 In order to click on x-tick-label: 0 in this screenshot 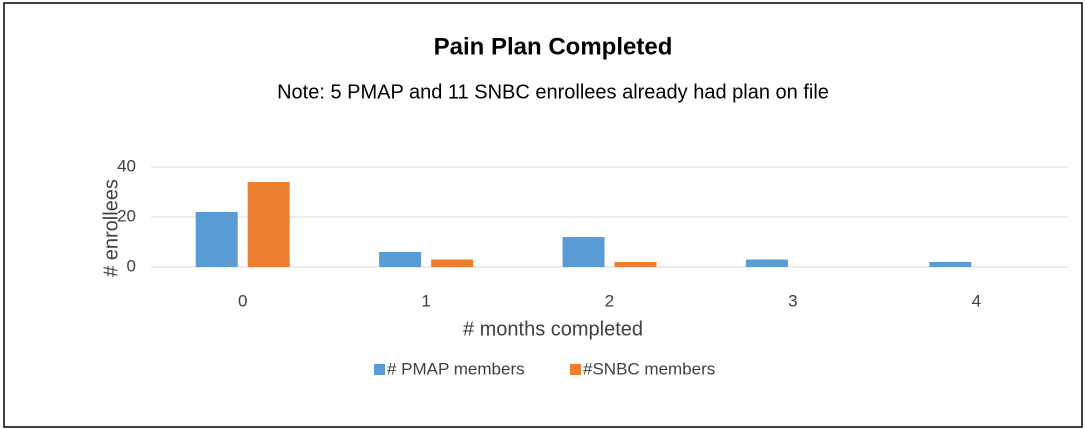, I will do `click(242, 300)`.